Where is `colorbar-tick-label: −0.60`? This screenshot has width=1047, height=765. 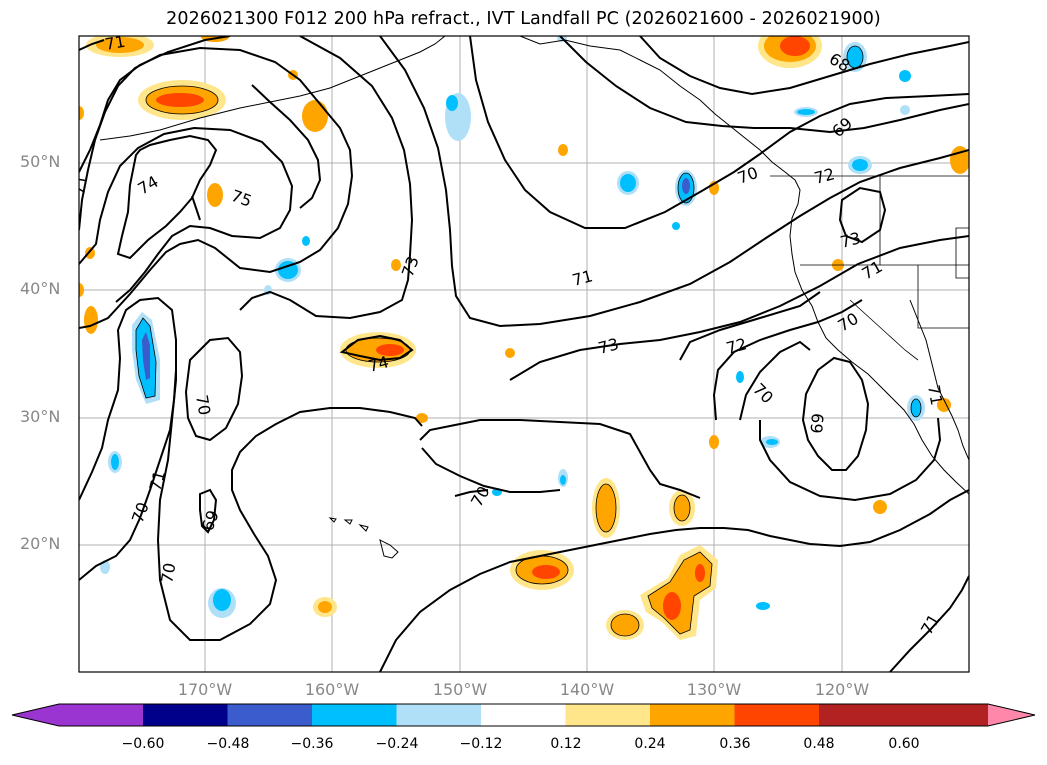
colorbar-tick-label: −0.60 is located at coordinates (143, 744).